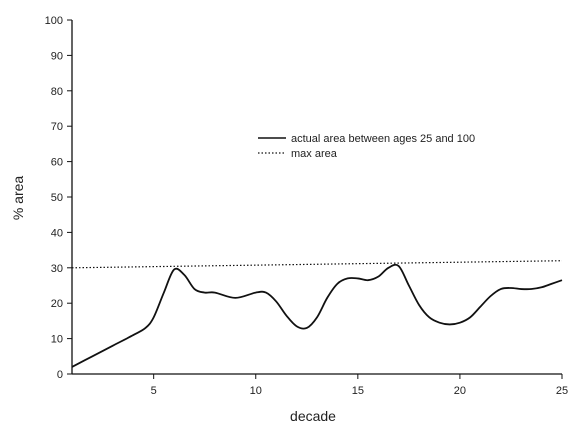  I want to click on y-tick-label: 20, so click(57, 304).